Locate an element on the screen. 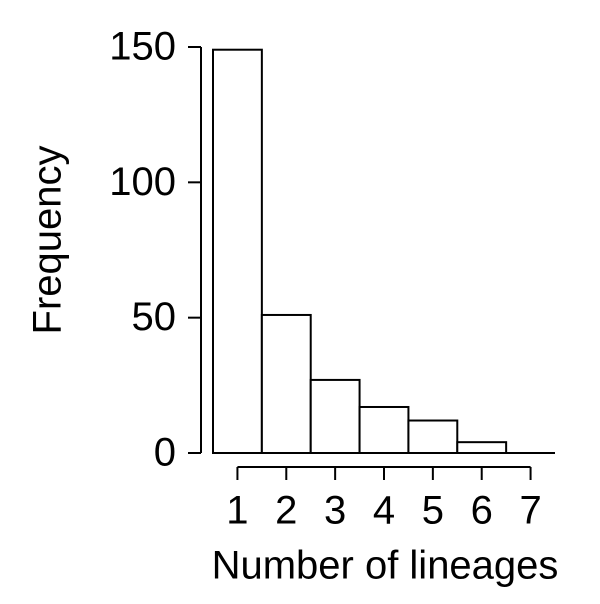 The image size is (600, 604). x-tick-label: 1 is located at coordinates (237, 511).